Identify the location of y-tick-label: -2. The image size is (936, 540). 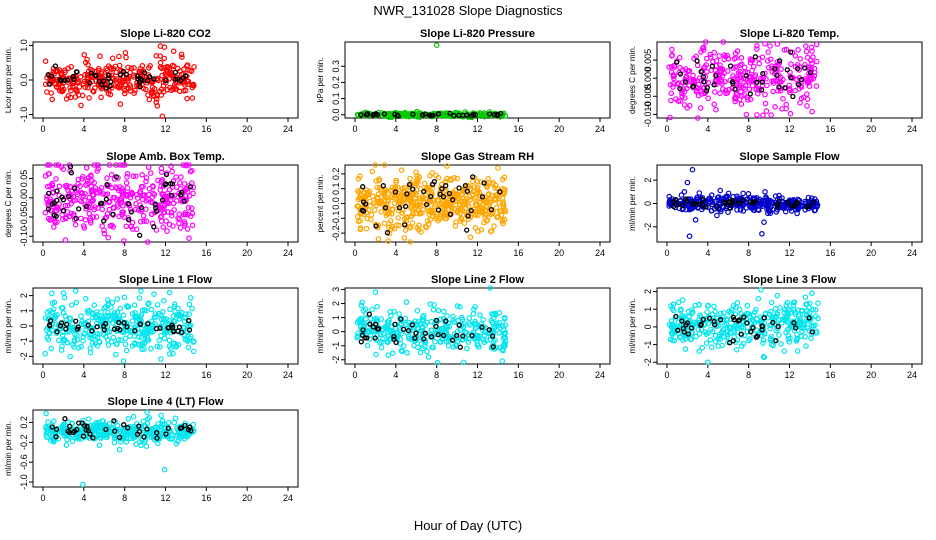
(336, 360).